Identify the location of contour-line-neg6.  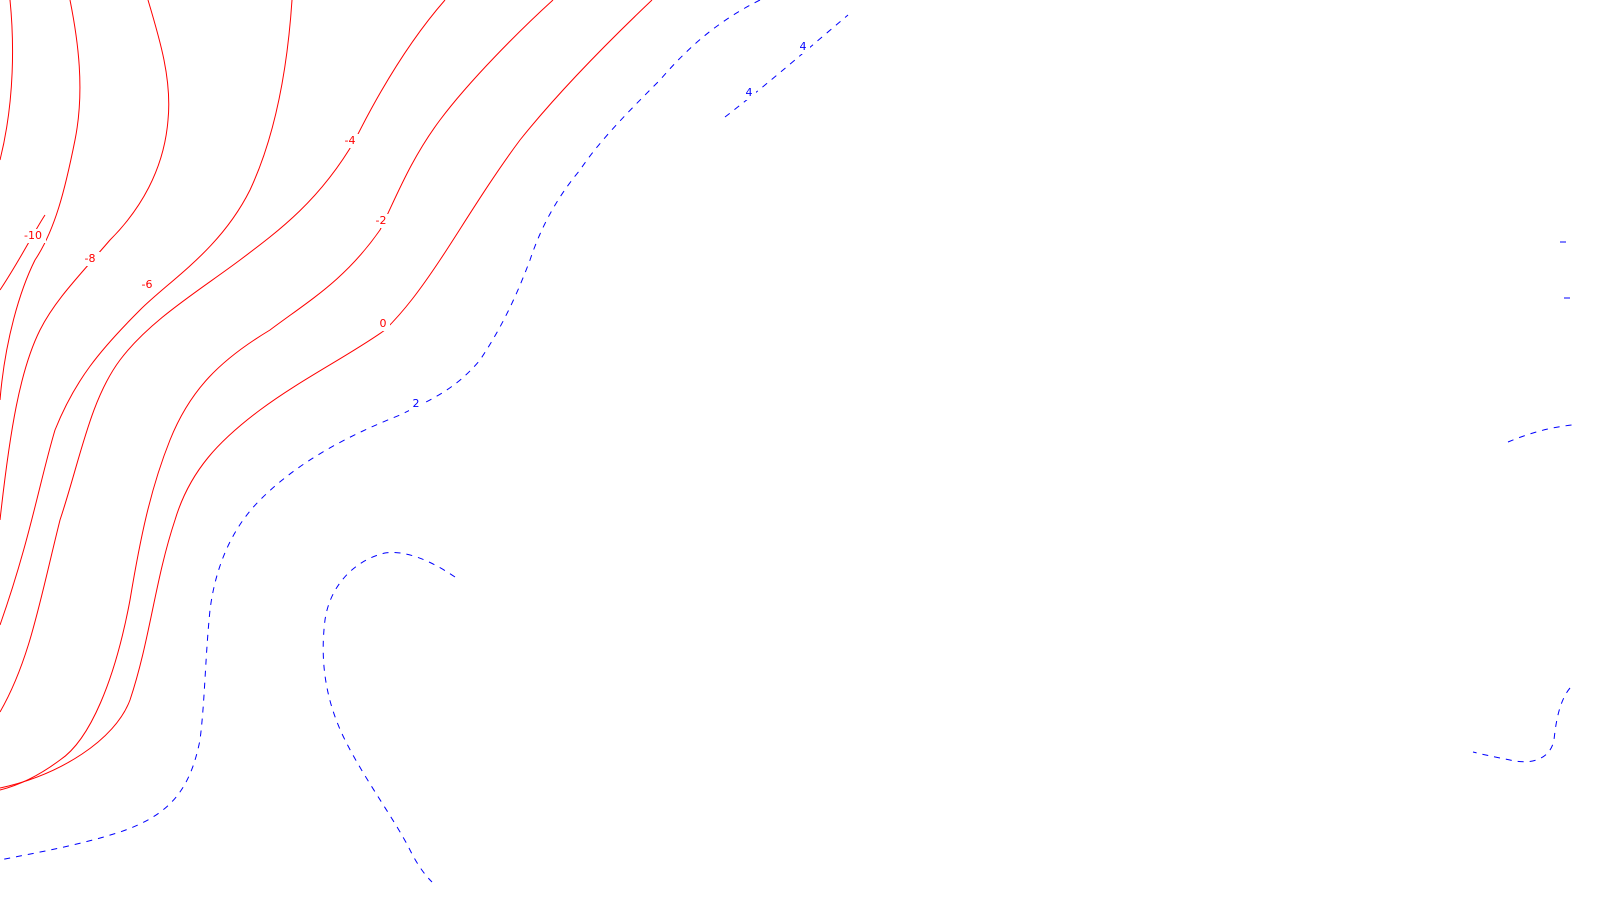
(85, 260).